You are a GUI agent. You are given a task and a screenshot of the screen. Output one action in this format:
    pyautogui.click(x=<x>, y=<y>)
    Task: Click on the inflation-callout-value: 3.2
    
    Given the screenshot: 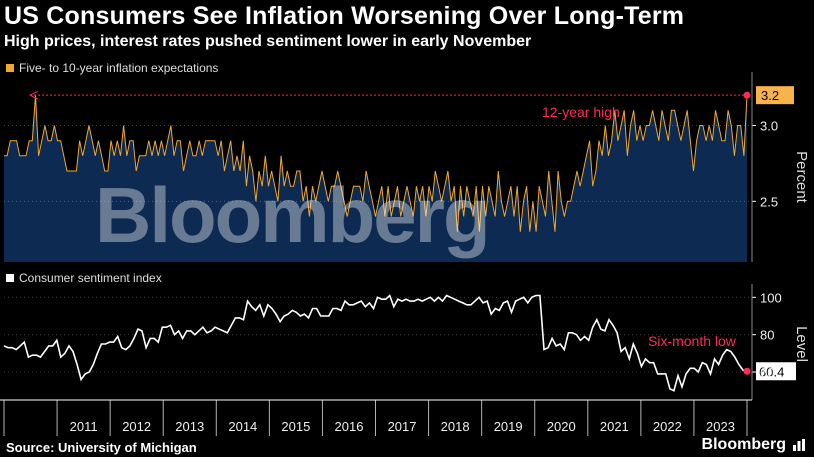 What is the action you would take?
    pyautogui.click(x=770, y=95)
    